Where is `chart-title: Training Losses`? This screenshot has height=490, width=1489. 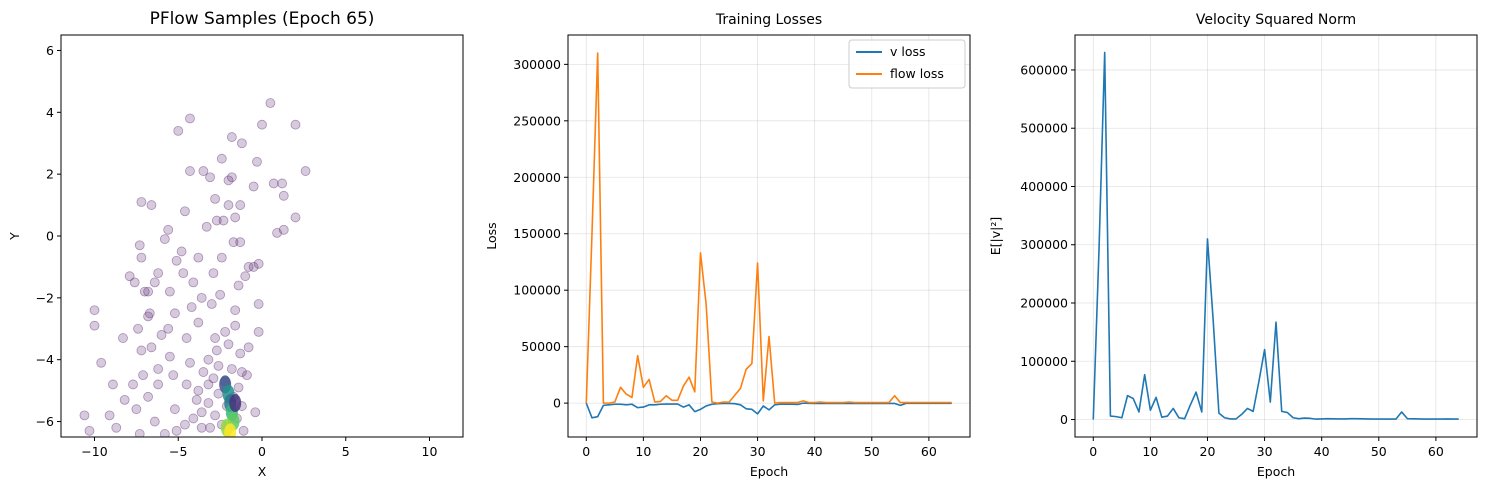
chart-title: Training Losses is located at coordinates (768, 20).